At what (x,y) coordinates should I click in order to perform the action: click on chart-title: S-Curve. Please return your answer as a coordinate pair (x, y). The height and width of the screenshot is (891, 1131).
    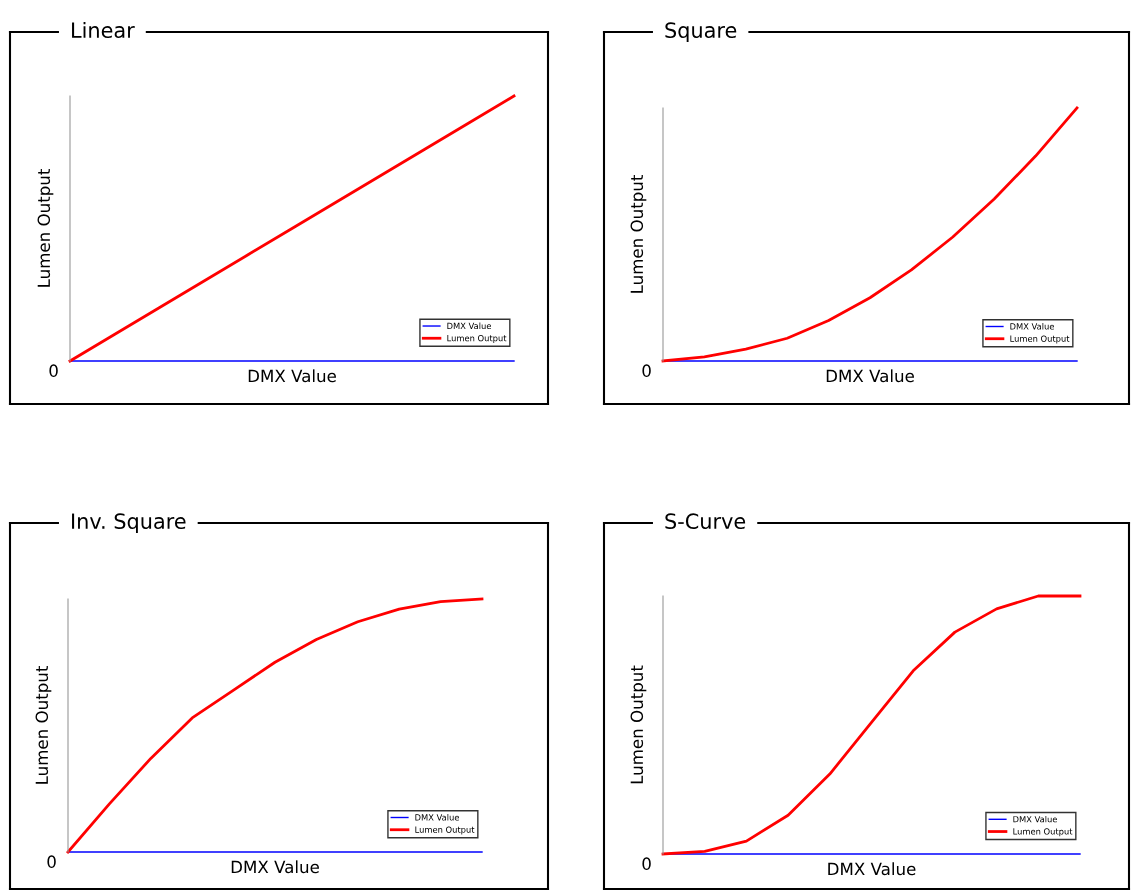
    Looking at the image, I should click on (705, 521).